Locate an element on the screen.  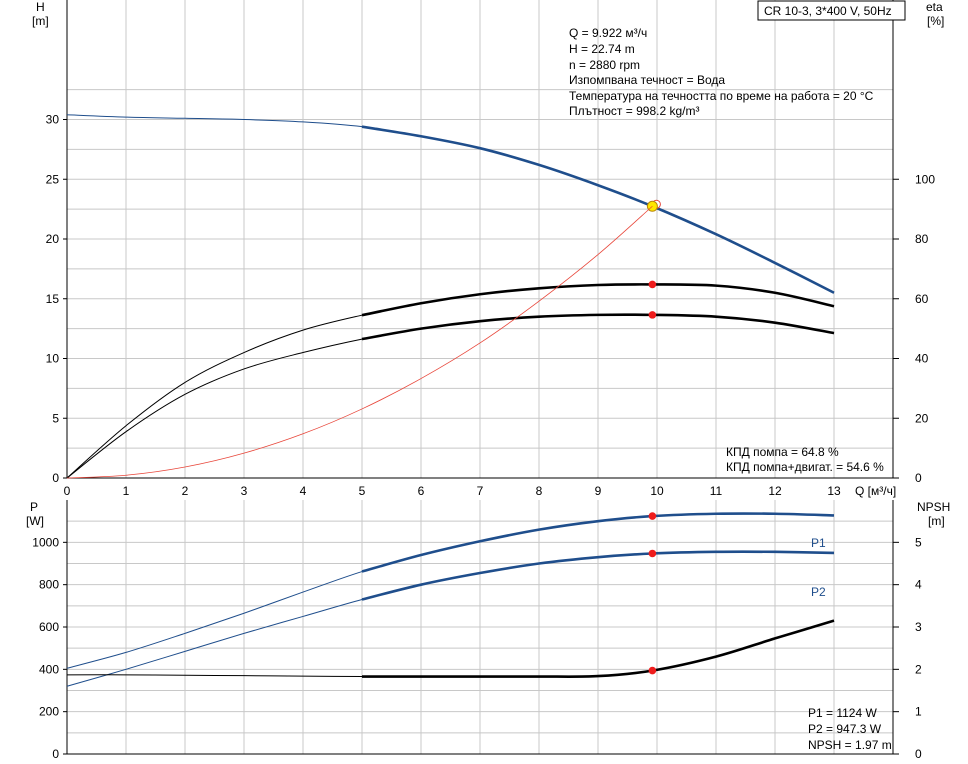
curve-bold-eta_pump is located at coordinates (598, 300).